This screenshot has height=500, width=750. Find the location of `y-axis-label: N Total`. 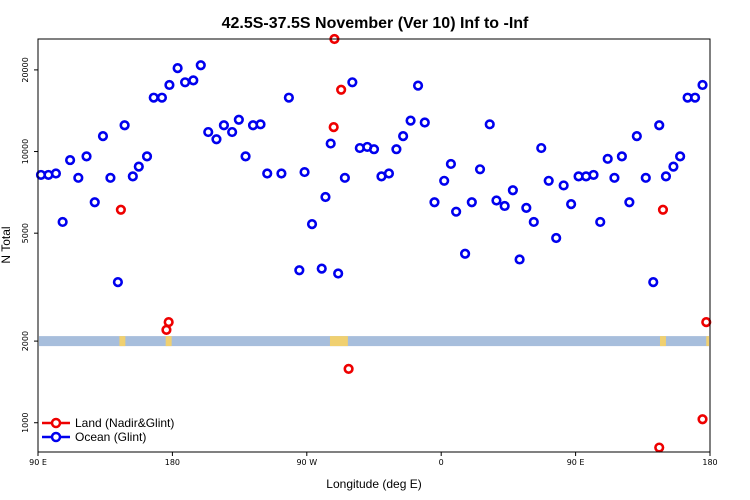

y-axis-label: N Total is located at coordinates (6, 244).